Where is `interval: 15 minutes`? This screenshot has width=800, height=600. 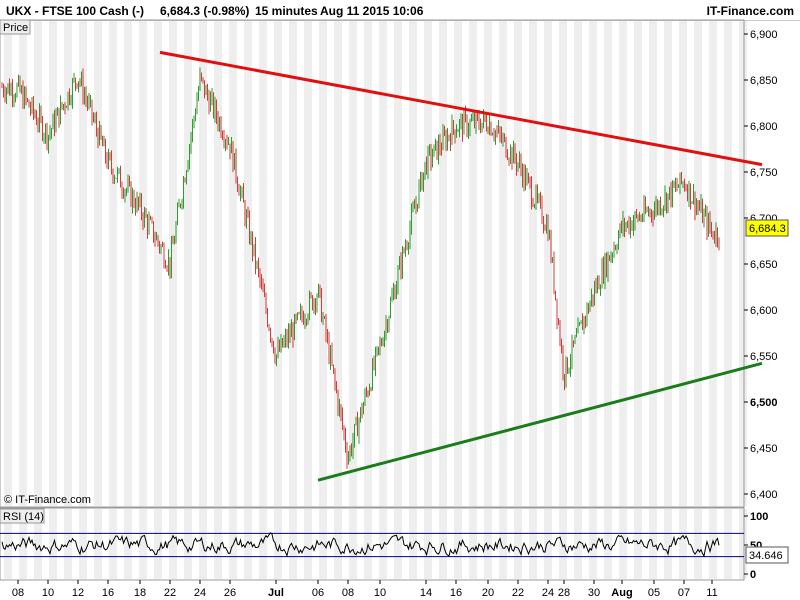
interval: 15 minutes is located at coordinates (286, 11).